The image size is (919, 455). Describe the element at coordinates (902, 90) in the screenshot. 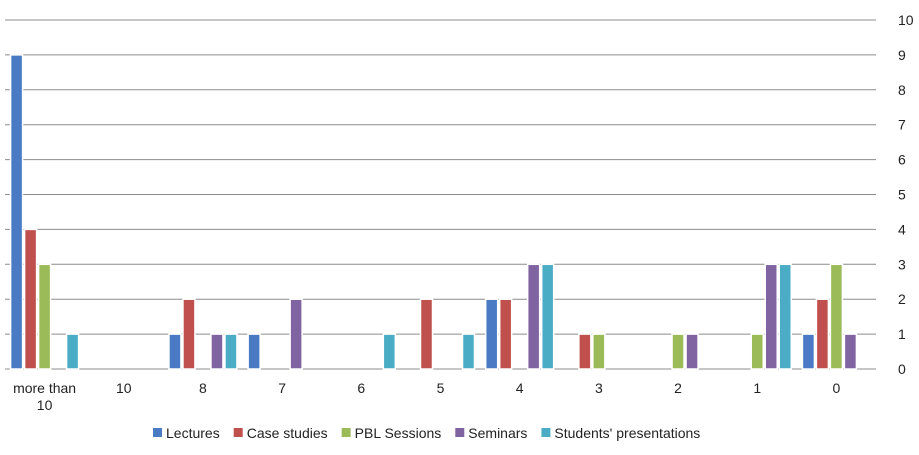

I see `y-tick-label: 8` at that location.